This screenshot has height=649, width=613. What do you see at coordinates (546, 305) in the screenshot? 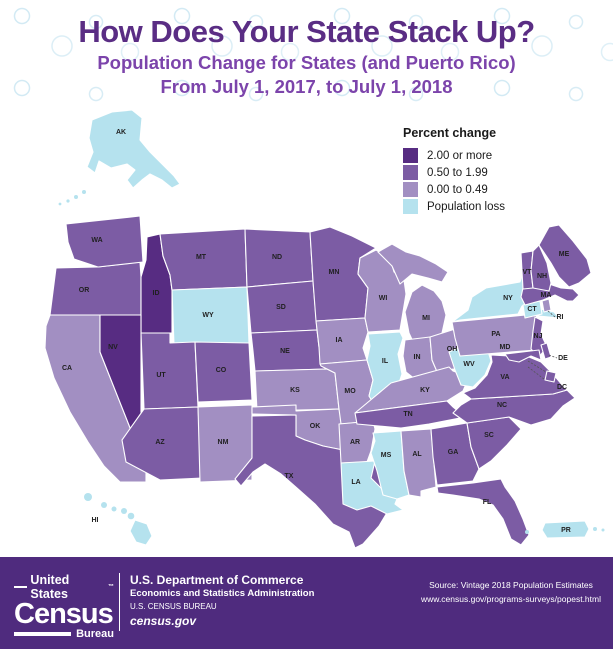
I see `state-RI` at bounding box center [546, 305].